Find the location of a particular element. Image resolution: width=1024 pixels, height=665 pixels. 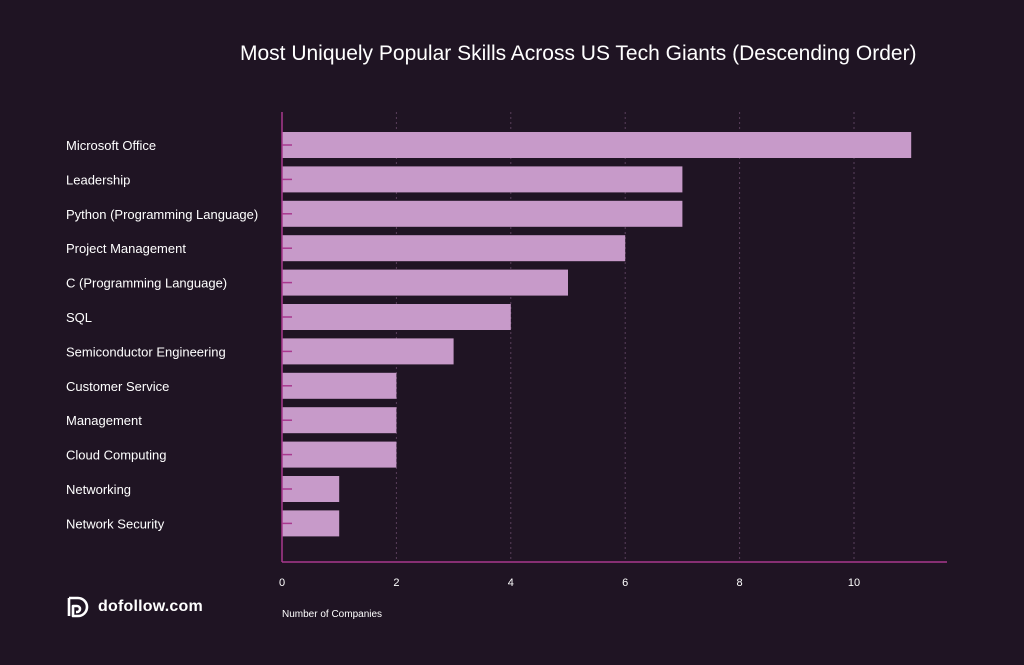

brand-name: dofollow.com is located at coordinates (150, 606).